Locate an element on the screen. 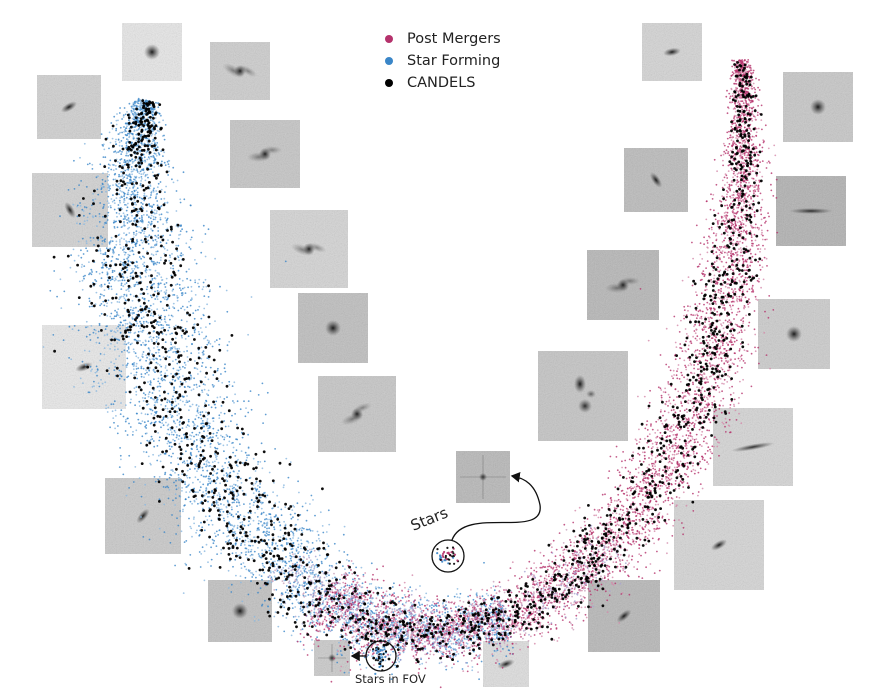 Image resolution: width=883 pixels, height=693 pixels. galaxy-cutout is located at coordinates (309, 249).